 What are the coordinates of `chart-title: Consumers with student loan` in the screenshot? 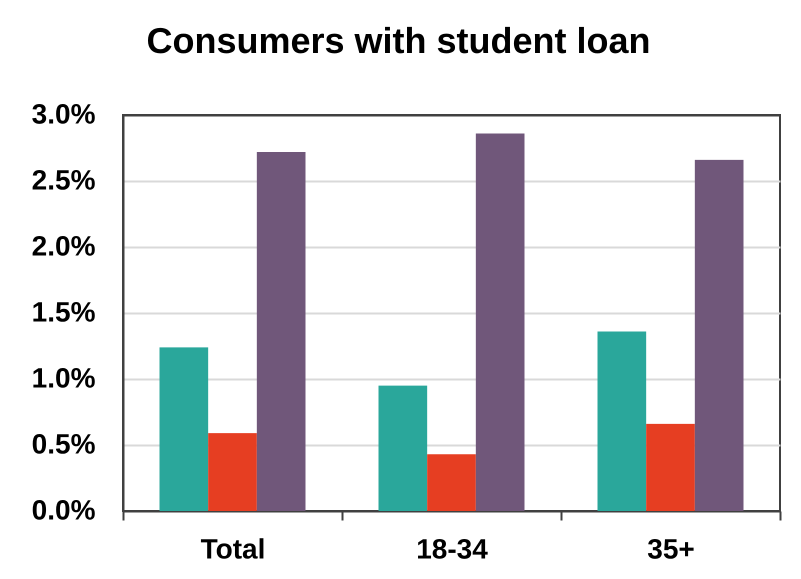 It's located at (398, 40).